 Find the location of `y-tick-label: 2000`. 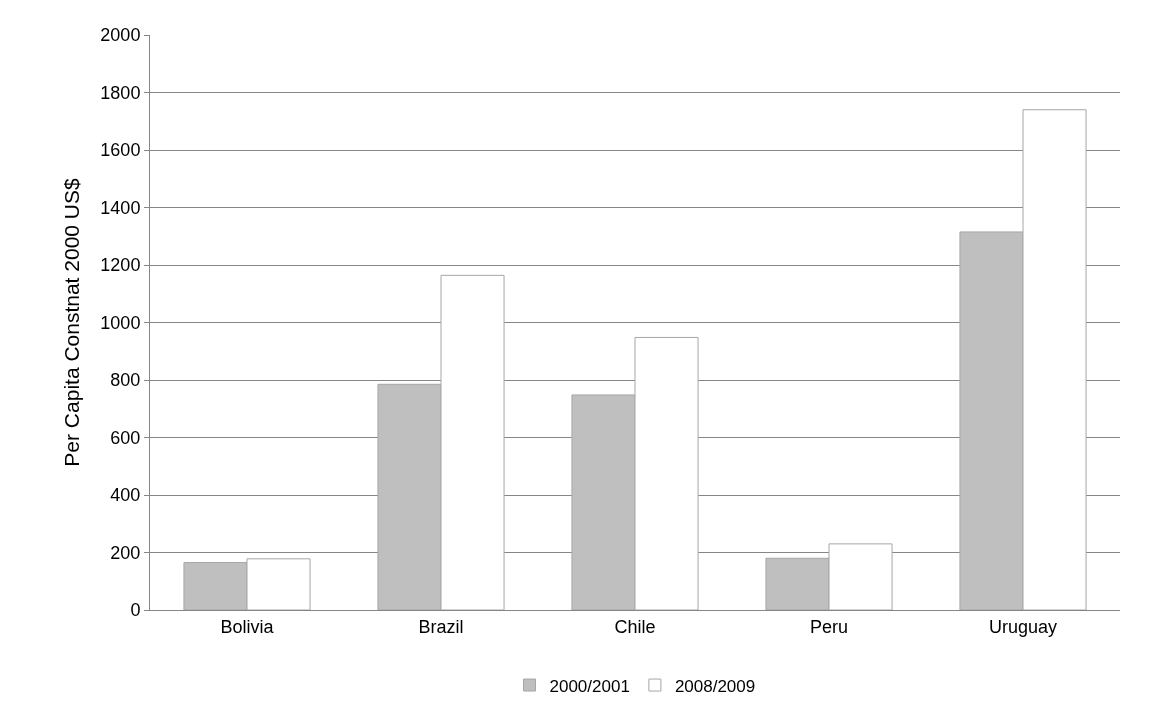

y-tick-label: 2000 is located at coordinates (120, 35).